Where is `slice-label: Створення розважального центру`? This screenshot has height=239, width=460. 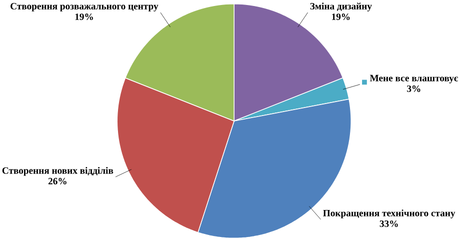 slice-label: Створення розважального центру is located at coordinates (84, 7).